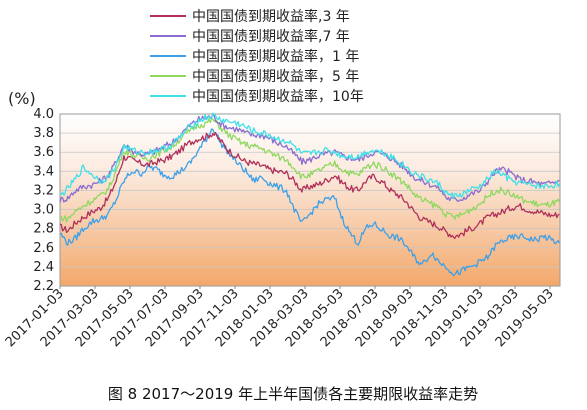  Describe the element at coordinates (43, 267) in the screenshot. I see `y-tick-label: 2.4` at that location.